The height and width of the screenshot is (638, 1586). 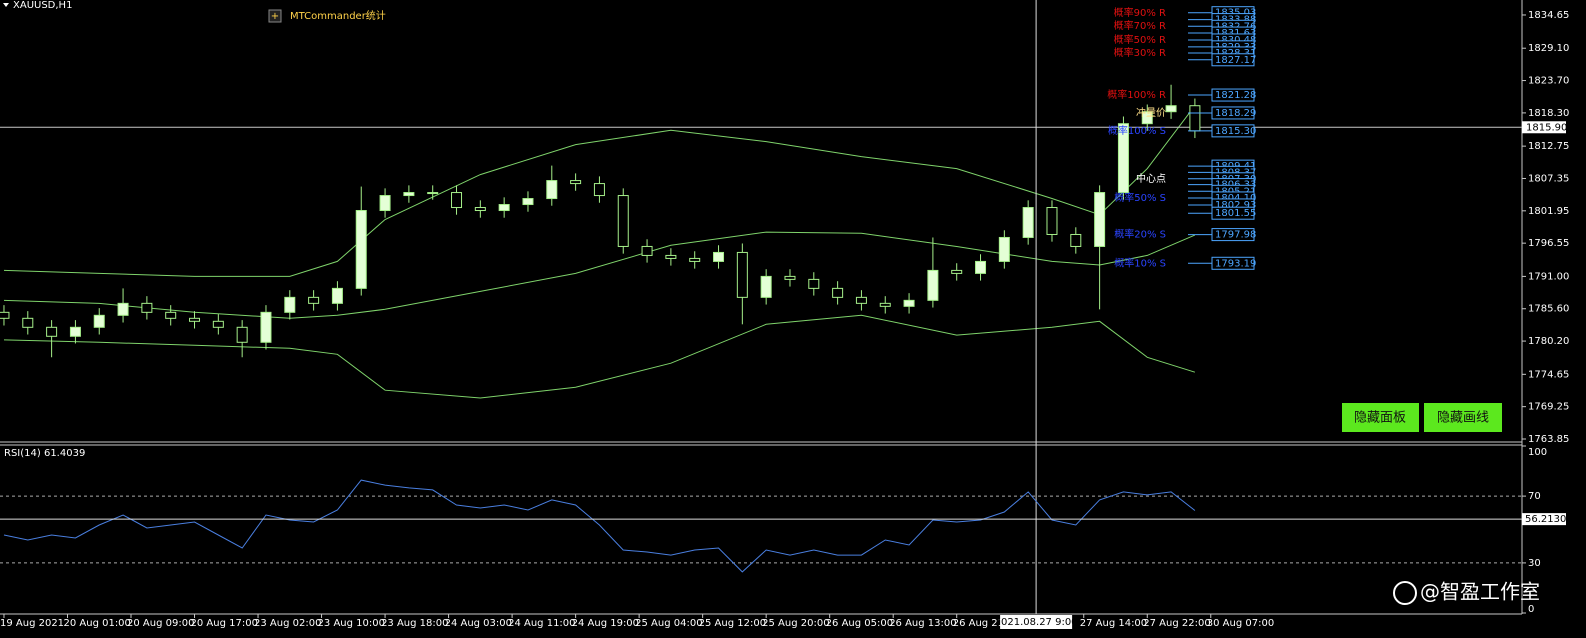 I want to click on level-label: 1827.17, so click(x=1235, y=60).